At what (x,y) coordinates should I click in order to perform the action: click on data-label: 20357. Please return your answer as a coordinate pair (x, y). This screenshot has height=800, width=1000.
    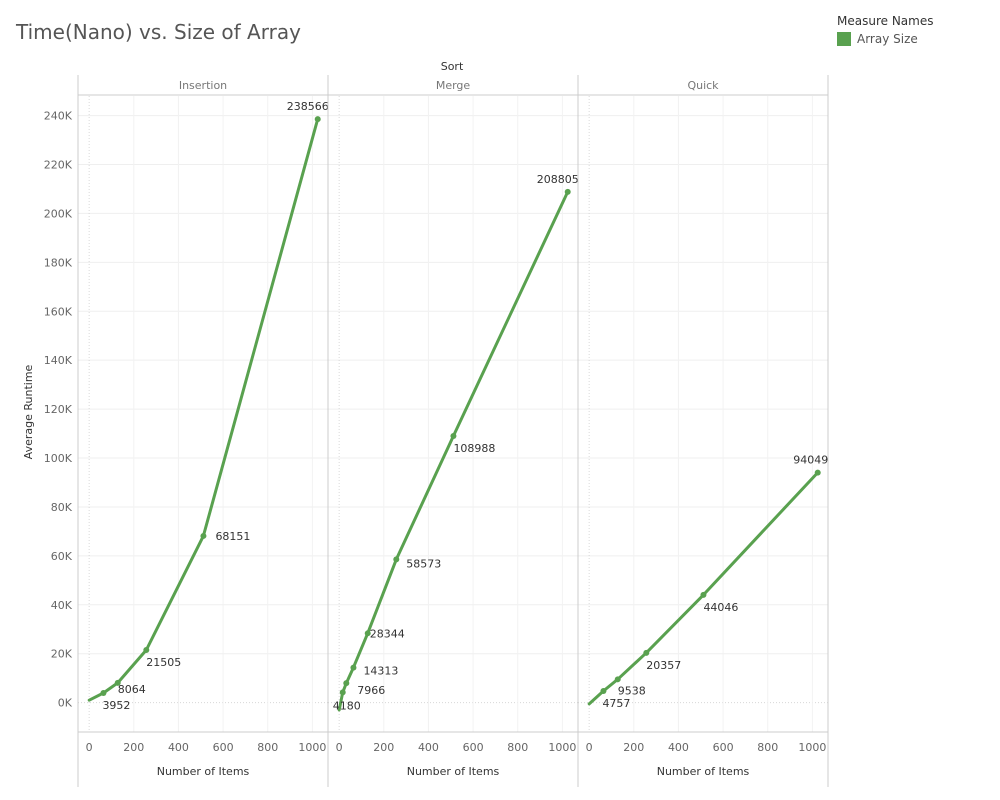
    Looking at the image, I should click on (663, 665).